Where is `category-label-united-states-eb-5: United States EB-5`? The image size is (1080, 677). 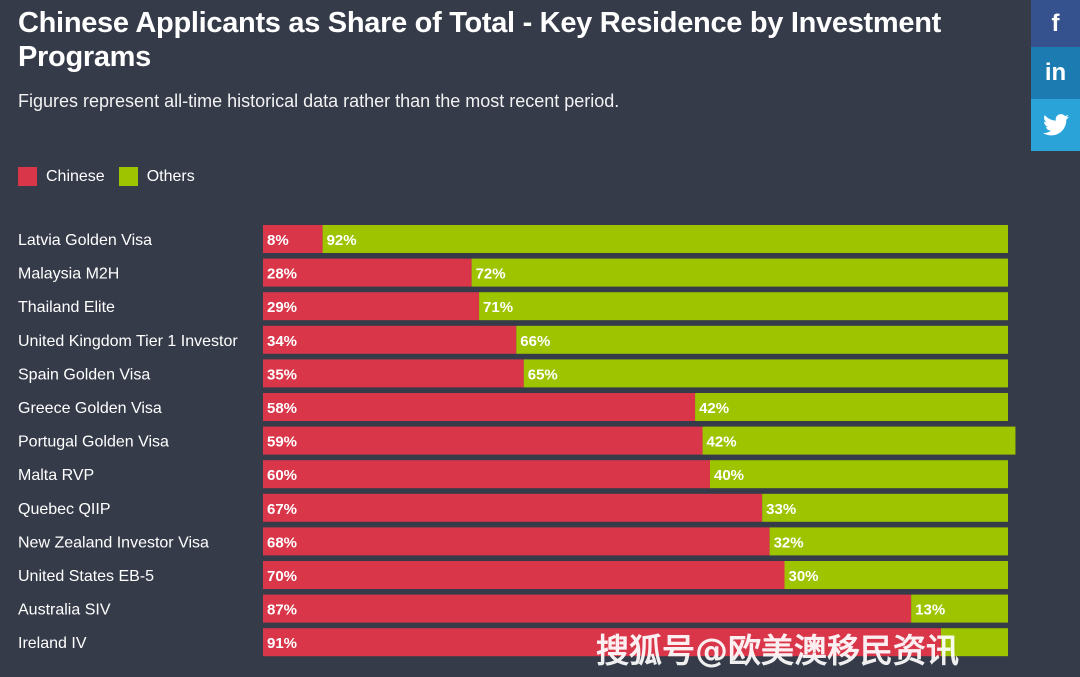
category-label-united-states-eb-5: United States EB-5 is located at coordinates (86, 576).